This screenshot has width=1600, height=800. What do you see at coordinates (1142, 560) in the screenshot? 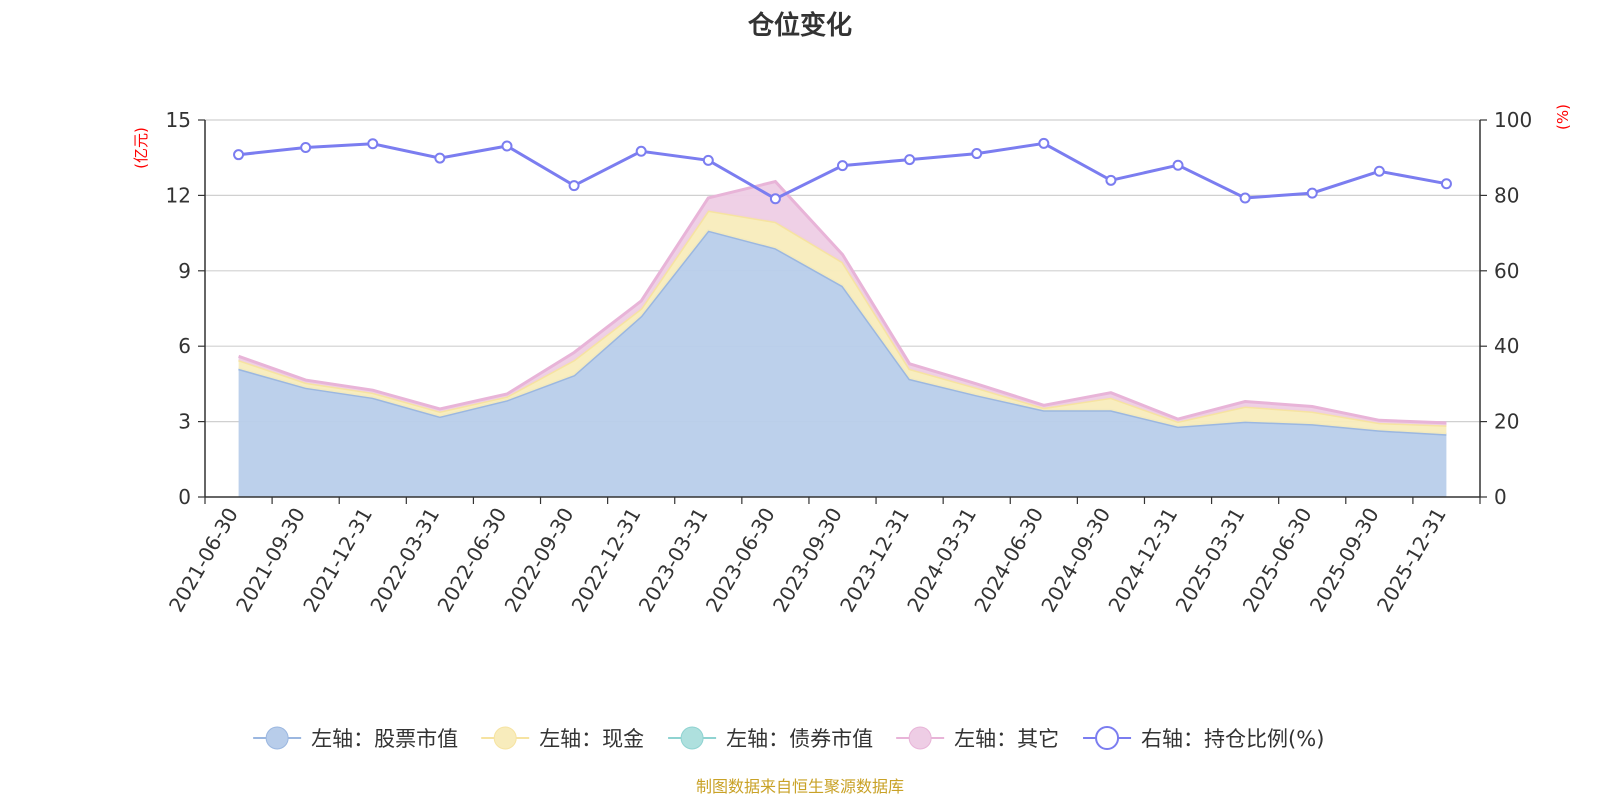
I see `x-tick-label: 2024-12-31` at bounding box center [1142, 560].